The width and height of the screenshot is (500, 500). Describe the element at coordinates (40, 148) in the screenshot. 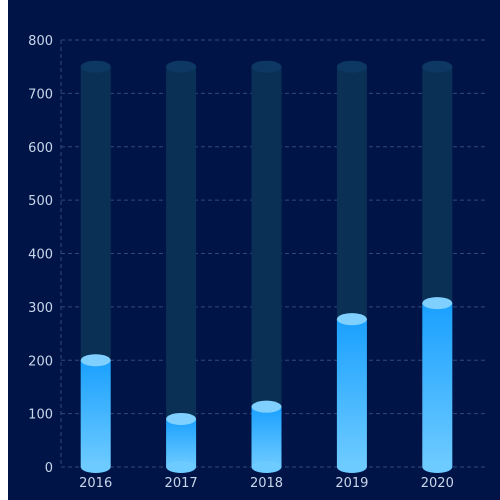

I see `y-tick-label: 600` at that location.